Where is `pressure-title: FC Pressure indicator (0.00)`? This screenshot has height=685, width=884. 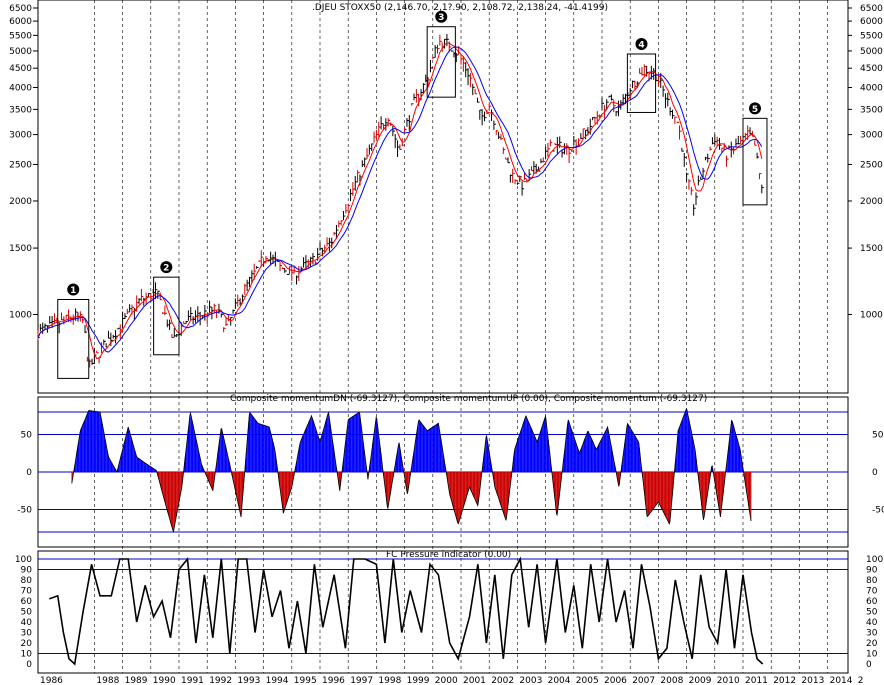 pressure-title: FC Pressure indicator (0.00) is located at coordinates (448, 555).